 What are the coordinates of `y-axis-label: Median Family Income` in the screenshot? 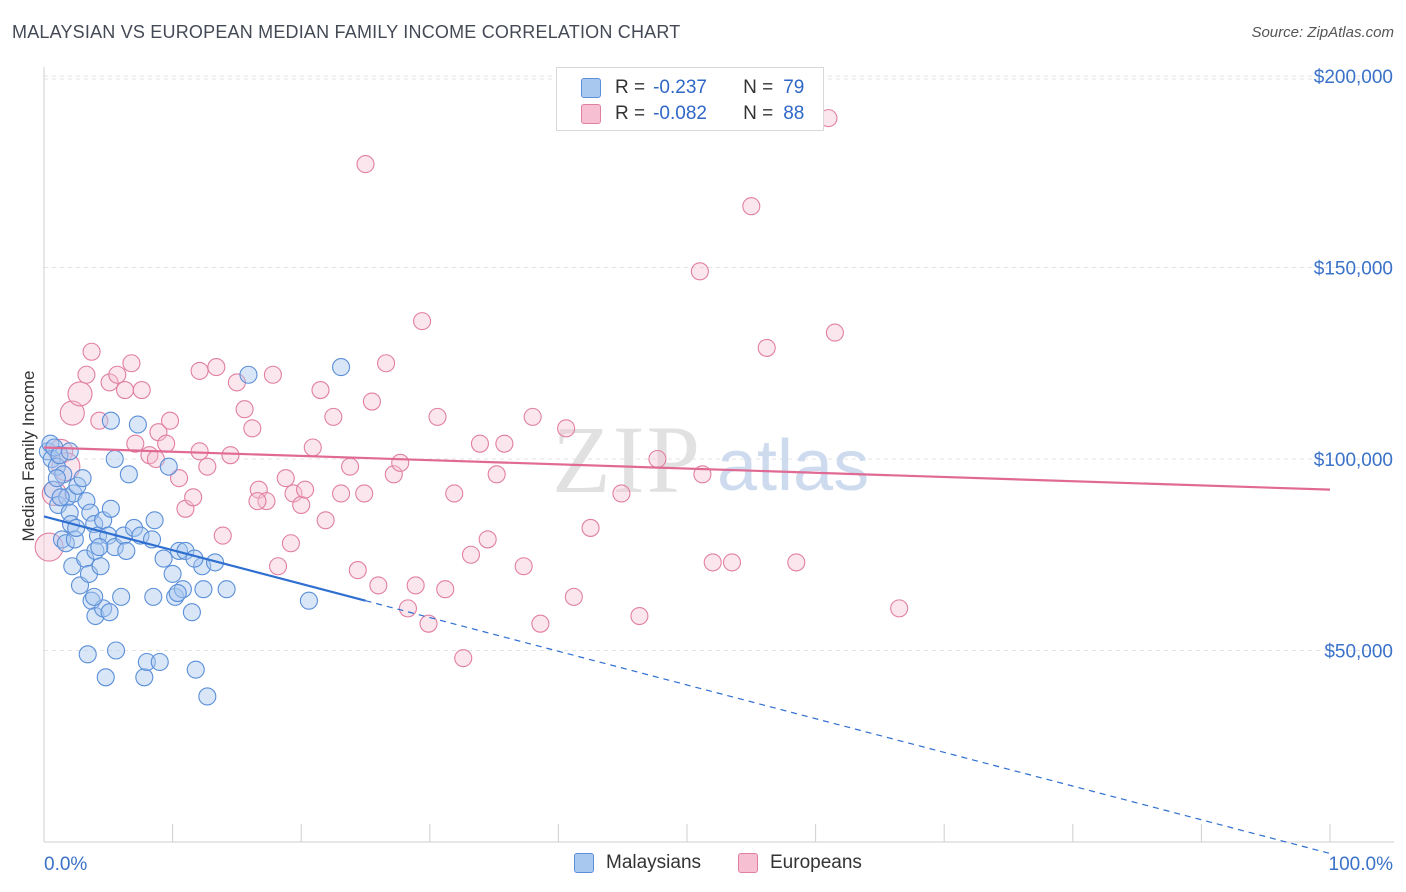 It's located at (28, 455).